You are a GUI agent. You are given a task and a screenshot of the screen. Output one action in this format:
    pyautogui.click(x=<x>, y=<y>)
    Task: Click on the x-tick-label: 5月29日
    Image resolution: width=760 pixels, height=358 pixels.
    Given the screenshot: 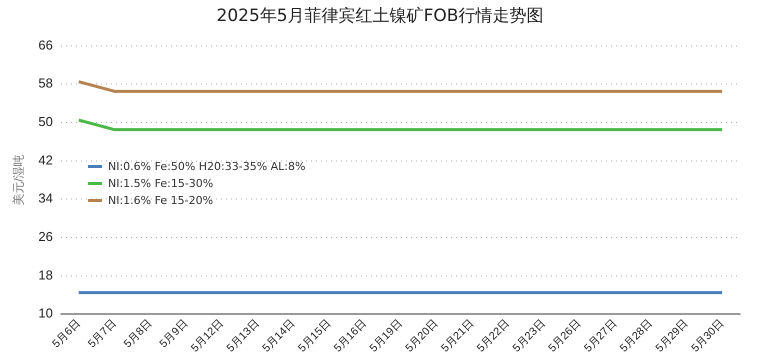 What is the action you would take?
    pyautogui.click(x=672, y=336)
    